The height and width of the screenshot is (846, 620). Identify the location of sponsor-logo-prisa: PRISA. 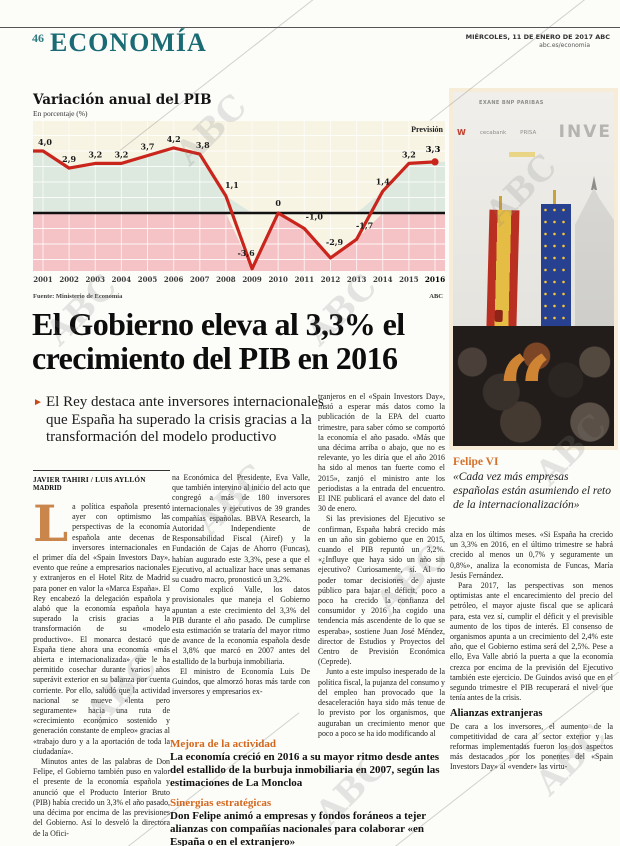
(528, 132).